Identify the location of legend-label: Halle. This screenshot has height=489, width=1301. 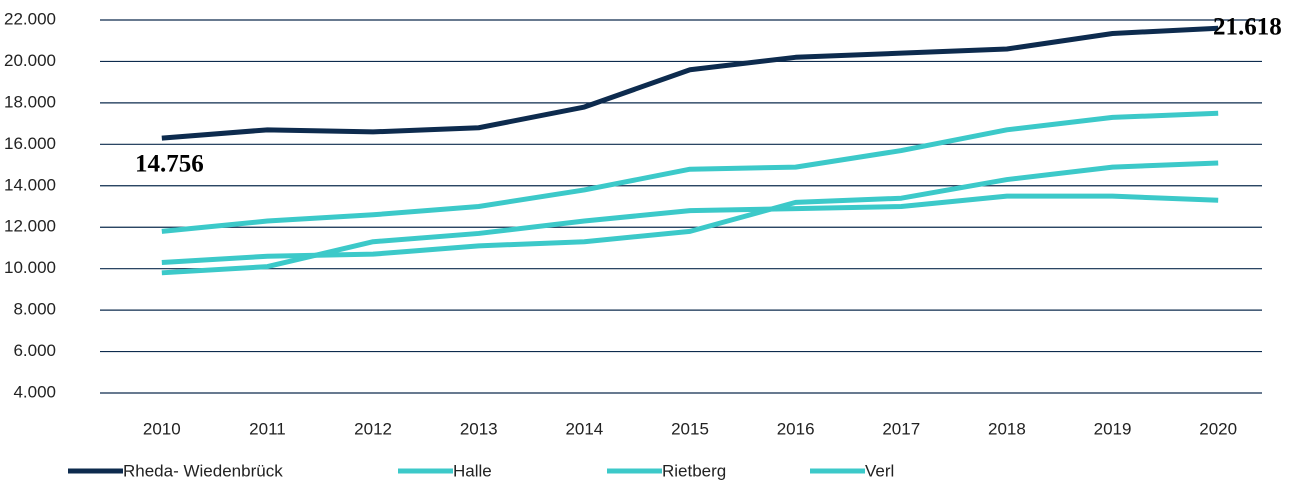
(472, 470).